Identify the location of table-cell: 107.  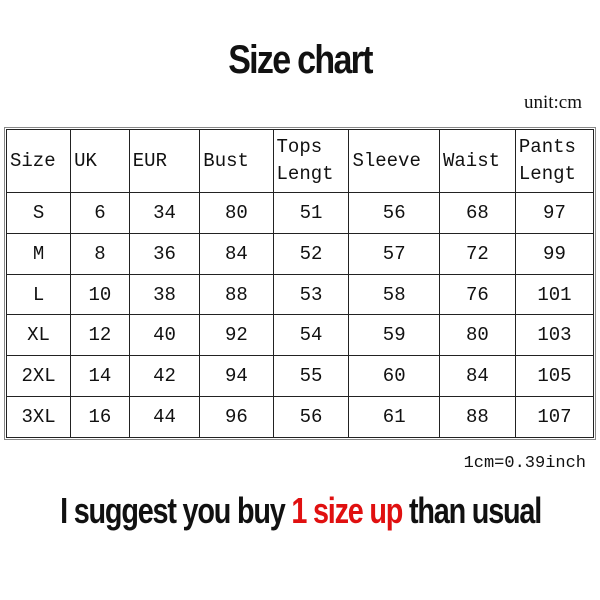
(554, 417).